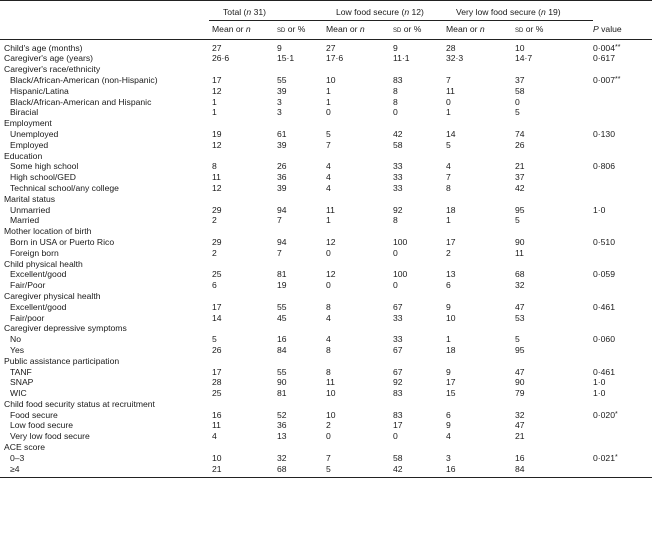  I want to click on total-pct-cell: 36, so click(282, 177).